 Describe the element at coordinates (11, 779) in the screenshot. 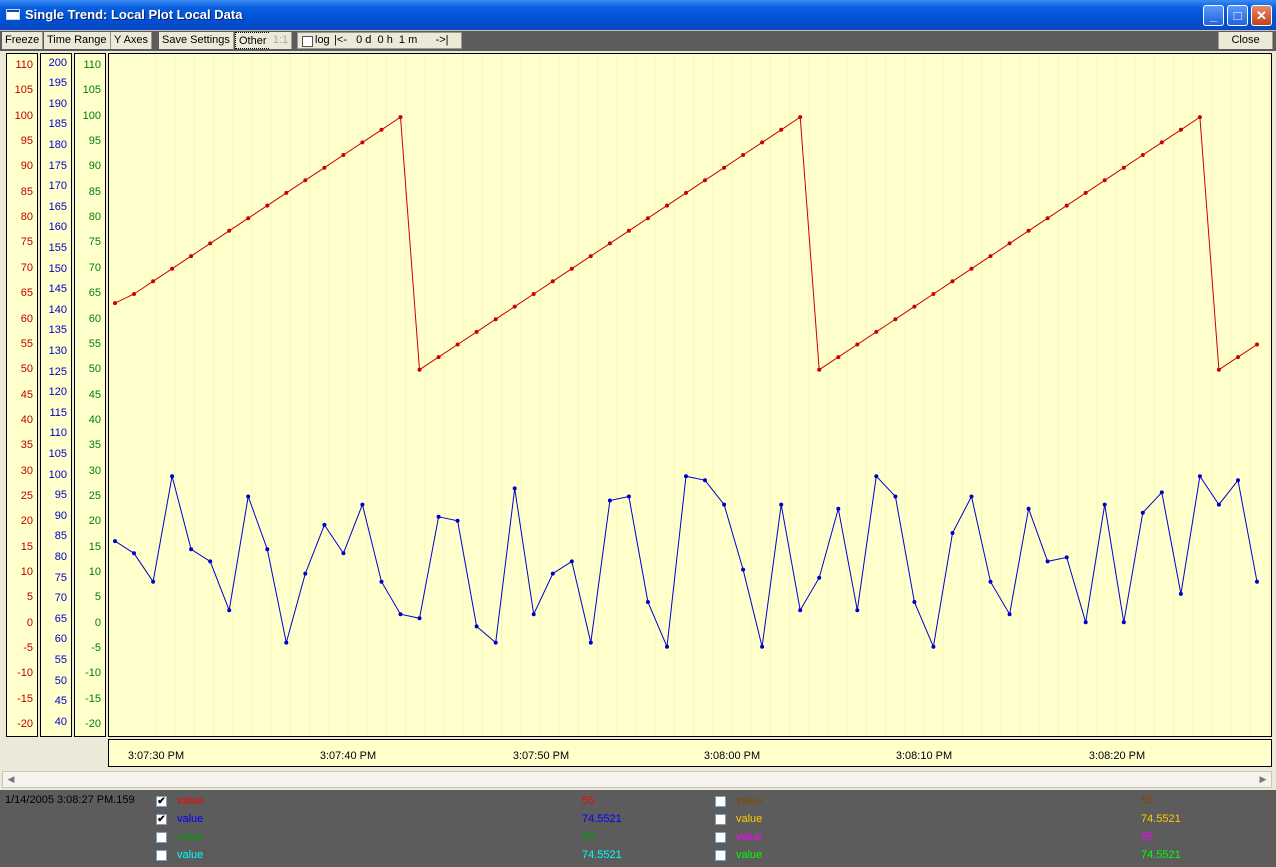

I see `scroll-left-icon: ◀` at that location.